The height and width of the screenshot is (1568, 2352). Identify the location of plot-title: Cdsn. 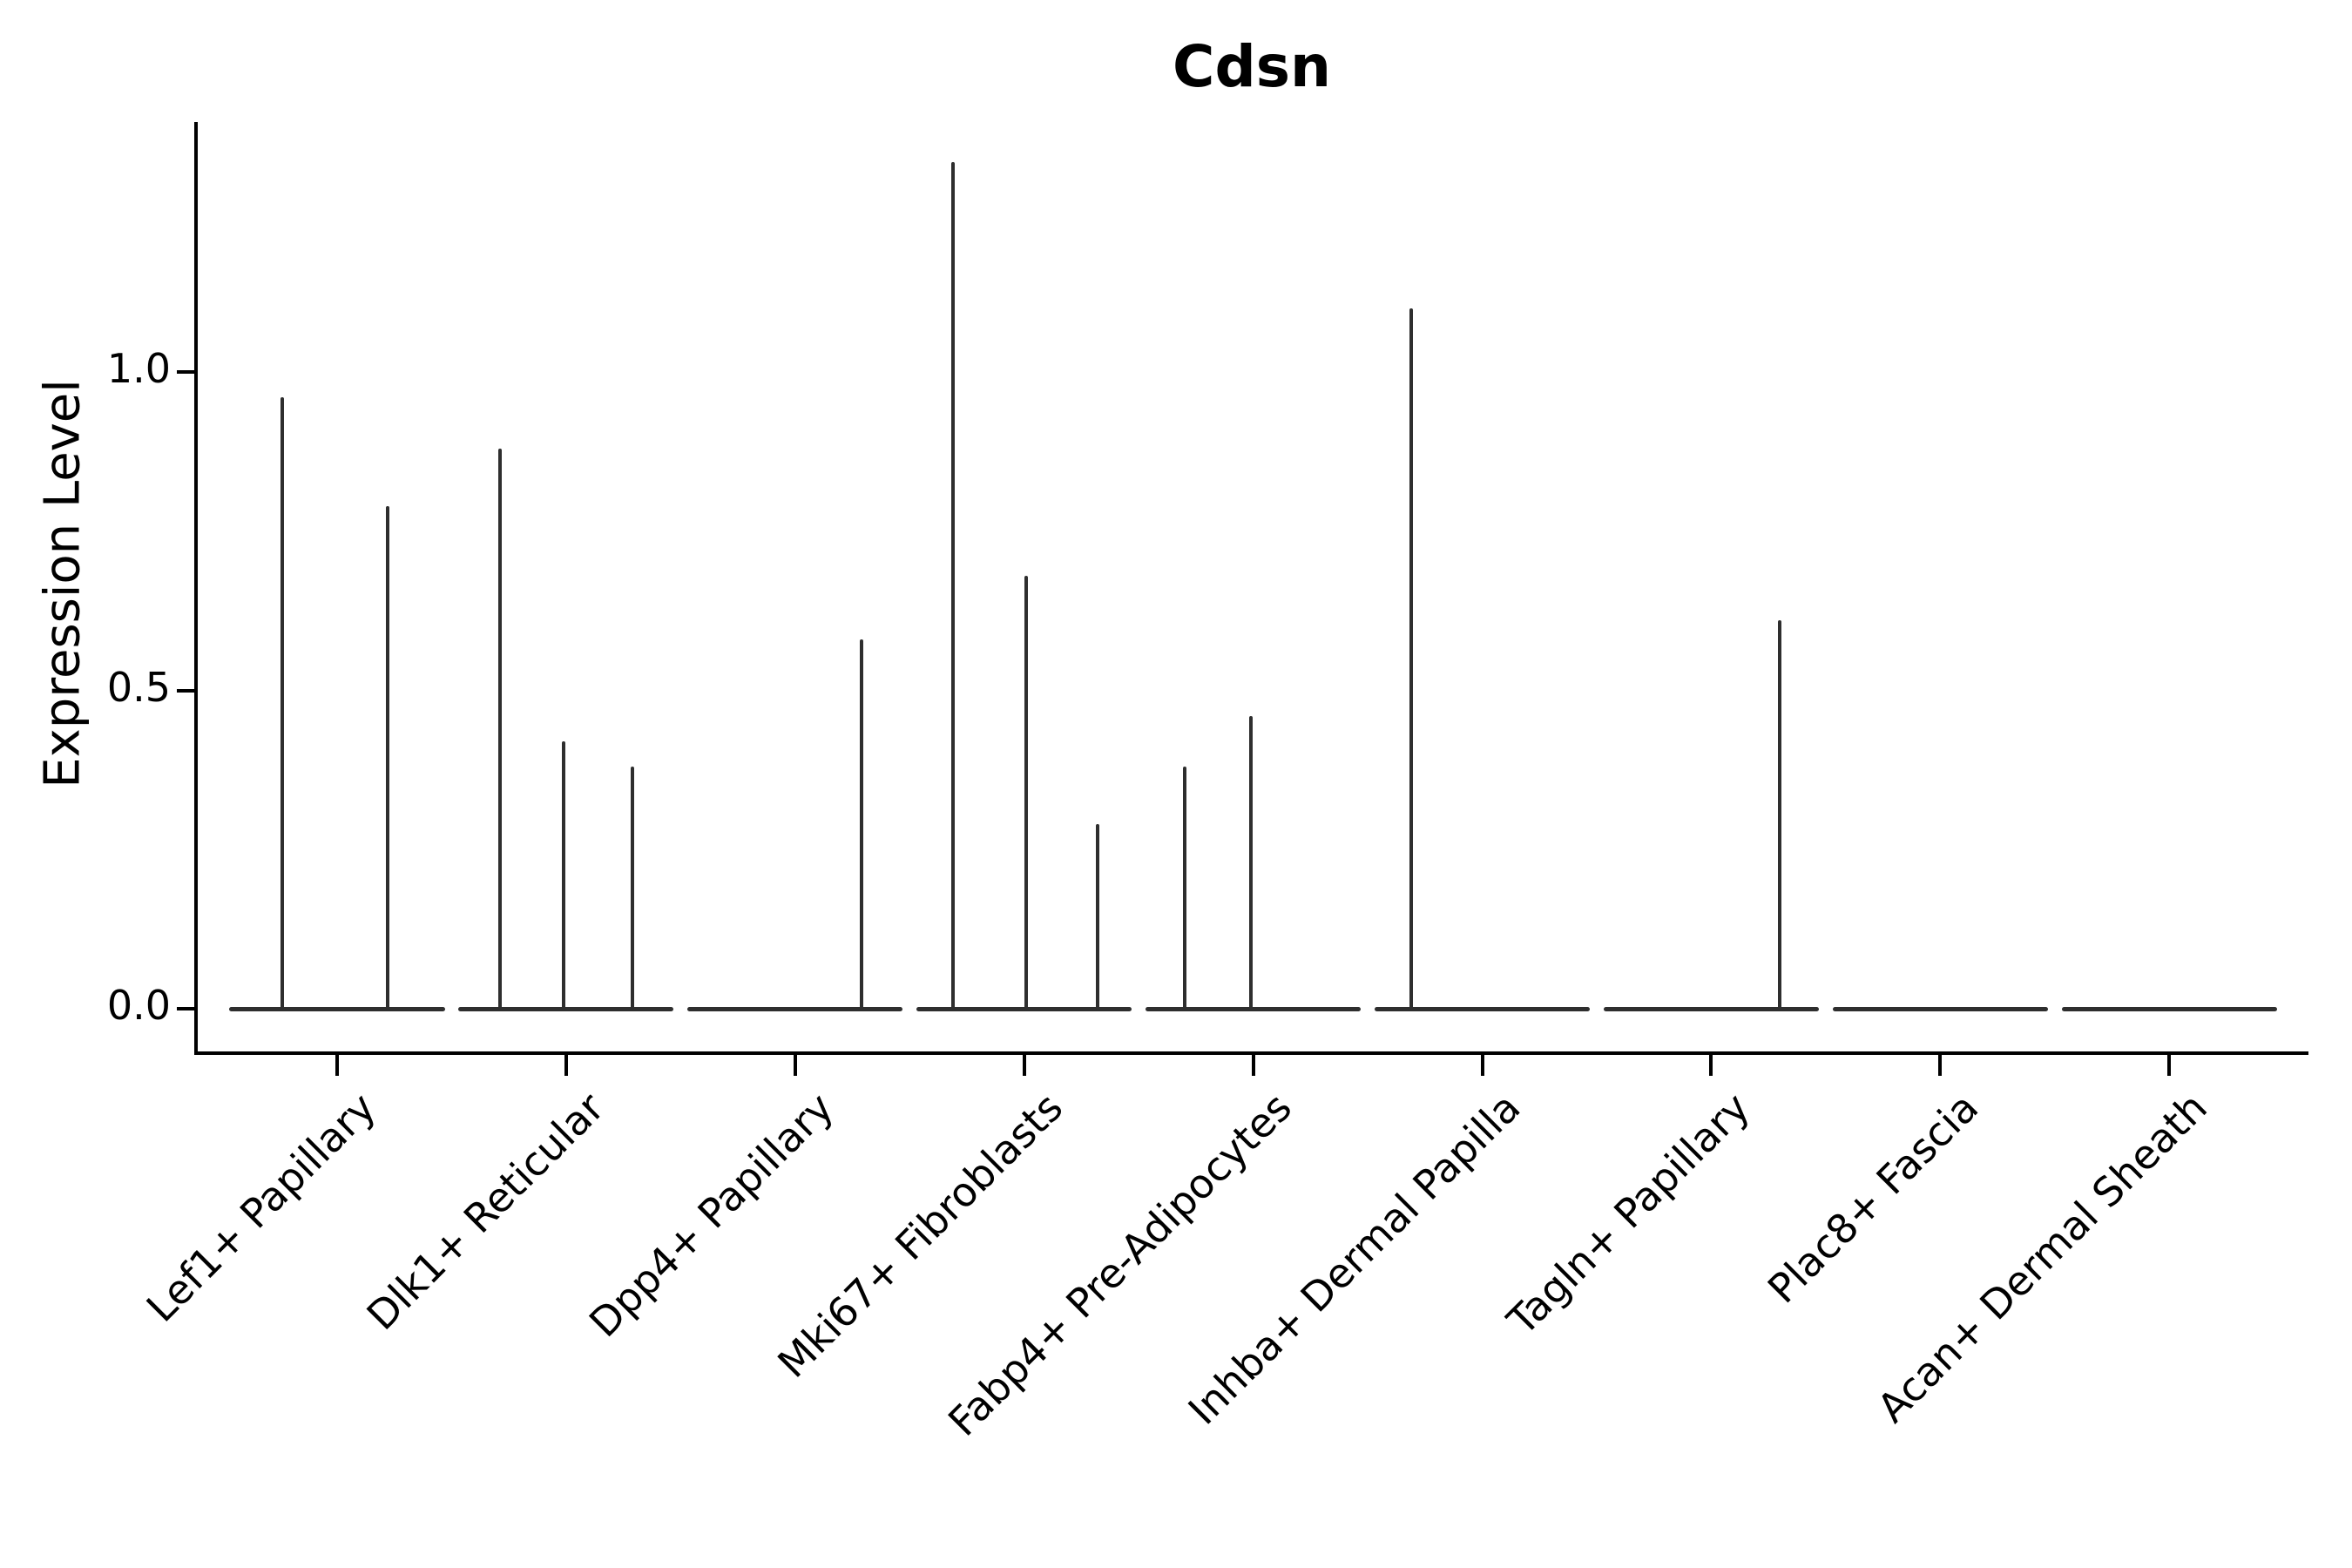
(1252, 66).